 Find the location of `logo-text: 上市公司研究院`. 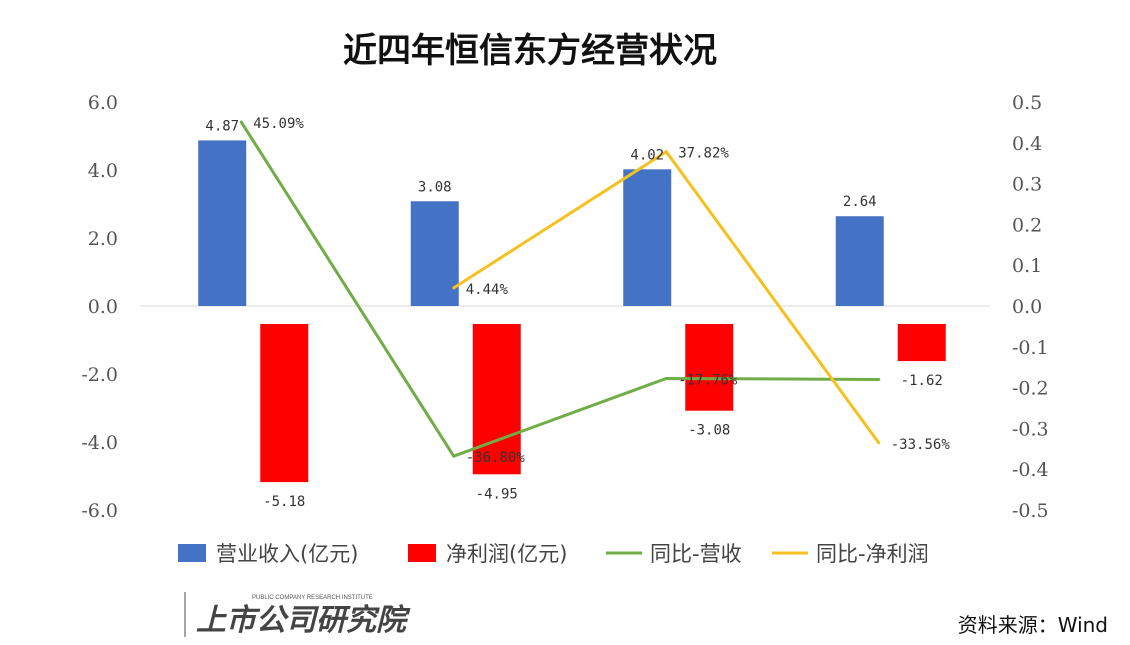

logo-text: 上市公司研究院 is located at coordinates (303, 620).